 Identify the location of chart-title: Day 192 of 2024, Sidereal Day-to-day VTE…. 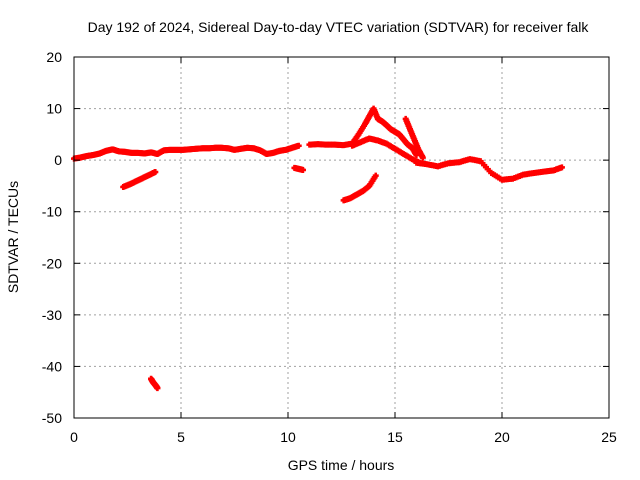
(339, 27).